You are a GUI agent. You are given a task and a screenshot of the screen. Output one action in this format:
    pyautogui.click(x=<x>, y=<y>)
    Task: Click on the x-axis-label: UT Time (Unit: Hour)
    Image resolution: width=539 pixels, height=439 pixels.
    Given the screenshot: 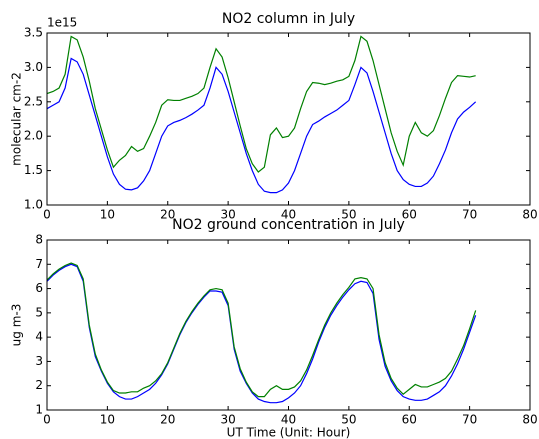 What is the action you would take?
    pyautogui.click(x=289, y=432)
    